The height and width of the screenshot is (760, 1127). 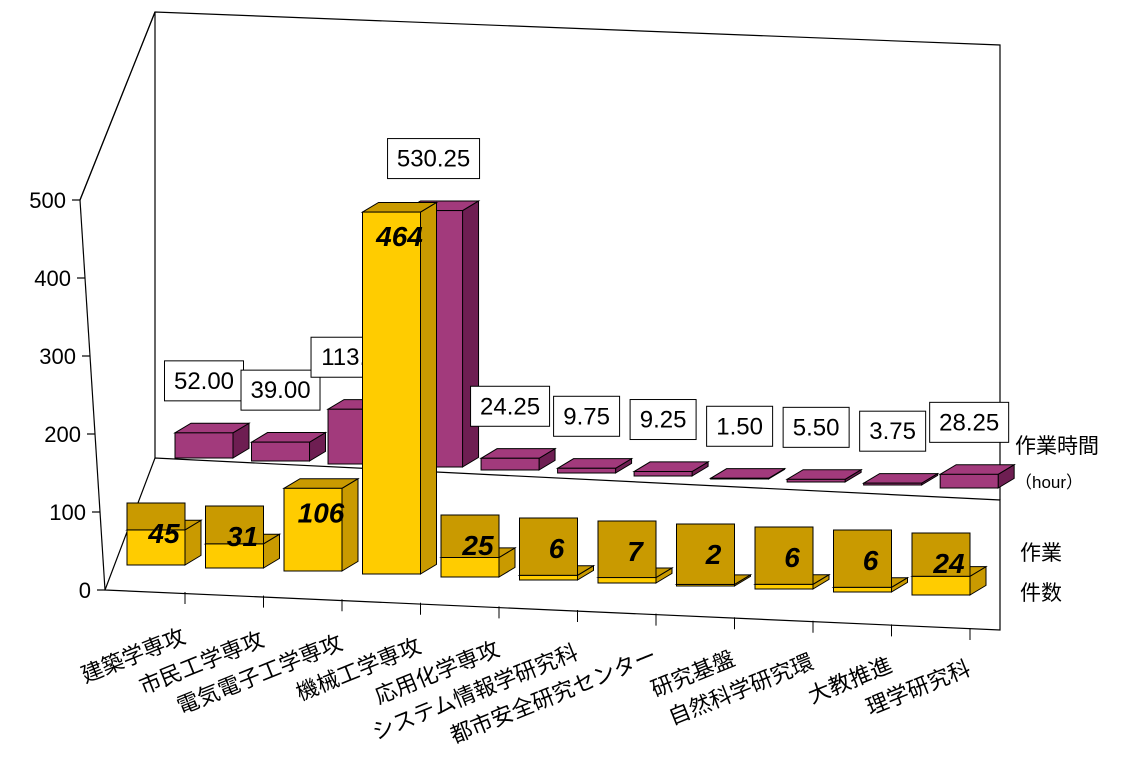 I want to click on hours-bar-top, so click(x=747, y=473).